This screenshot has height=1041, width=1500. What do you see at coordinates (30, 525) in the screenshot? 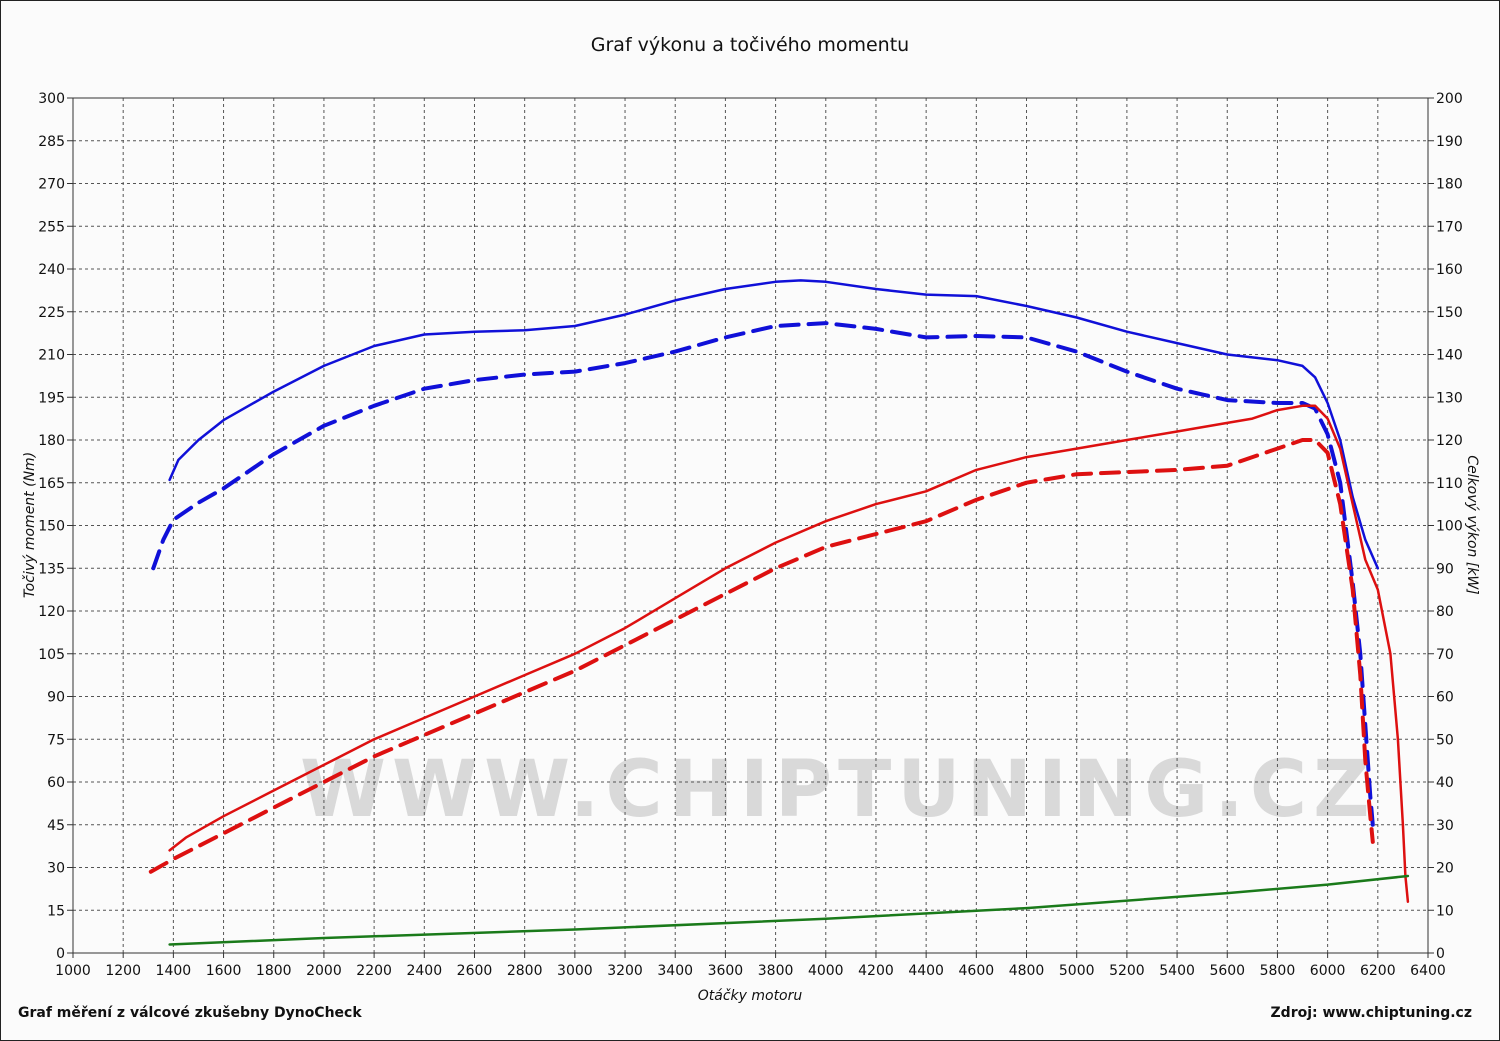
I see `left-axis-label: Točivý moment (Nm)` at bounding box center [30, 525].